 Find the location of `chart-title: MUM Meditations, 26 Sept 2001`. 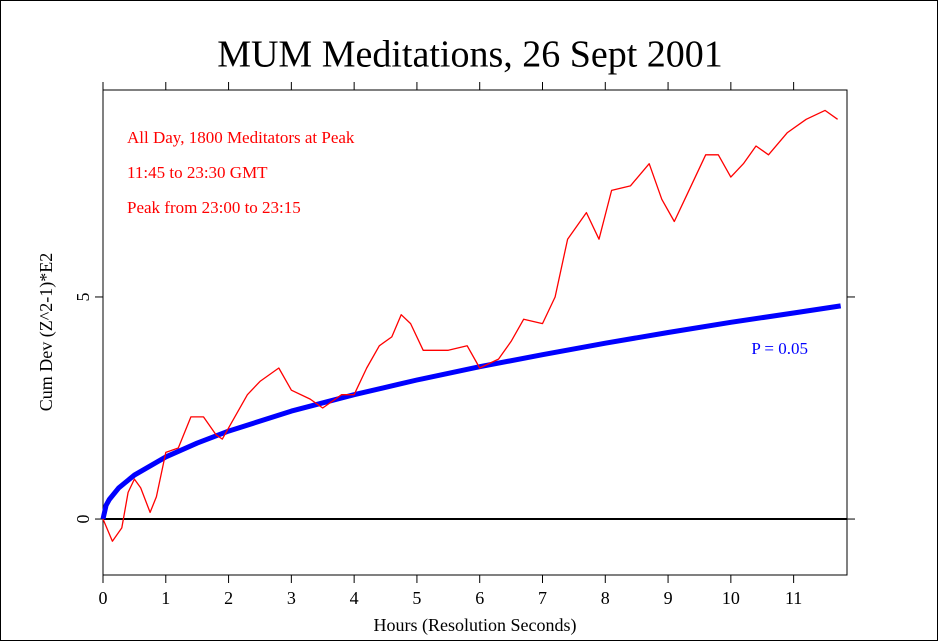

chart-title: MUM Meditations, 26 Sept 2001 is located at coordinates (470, 55).